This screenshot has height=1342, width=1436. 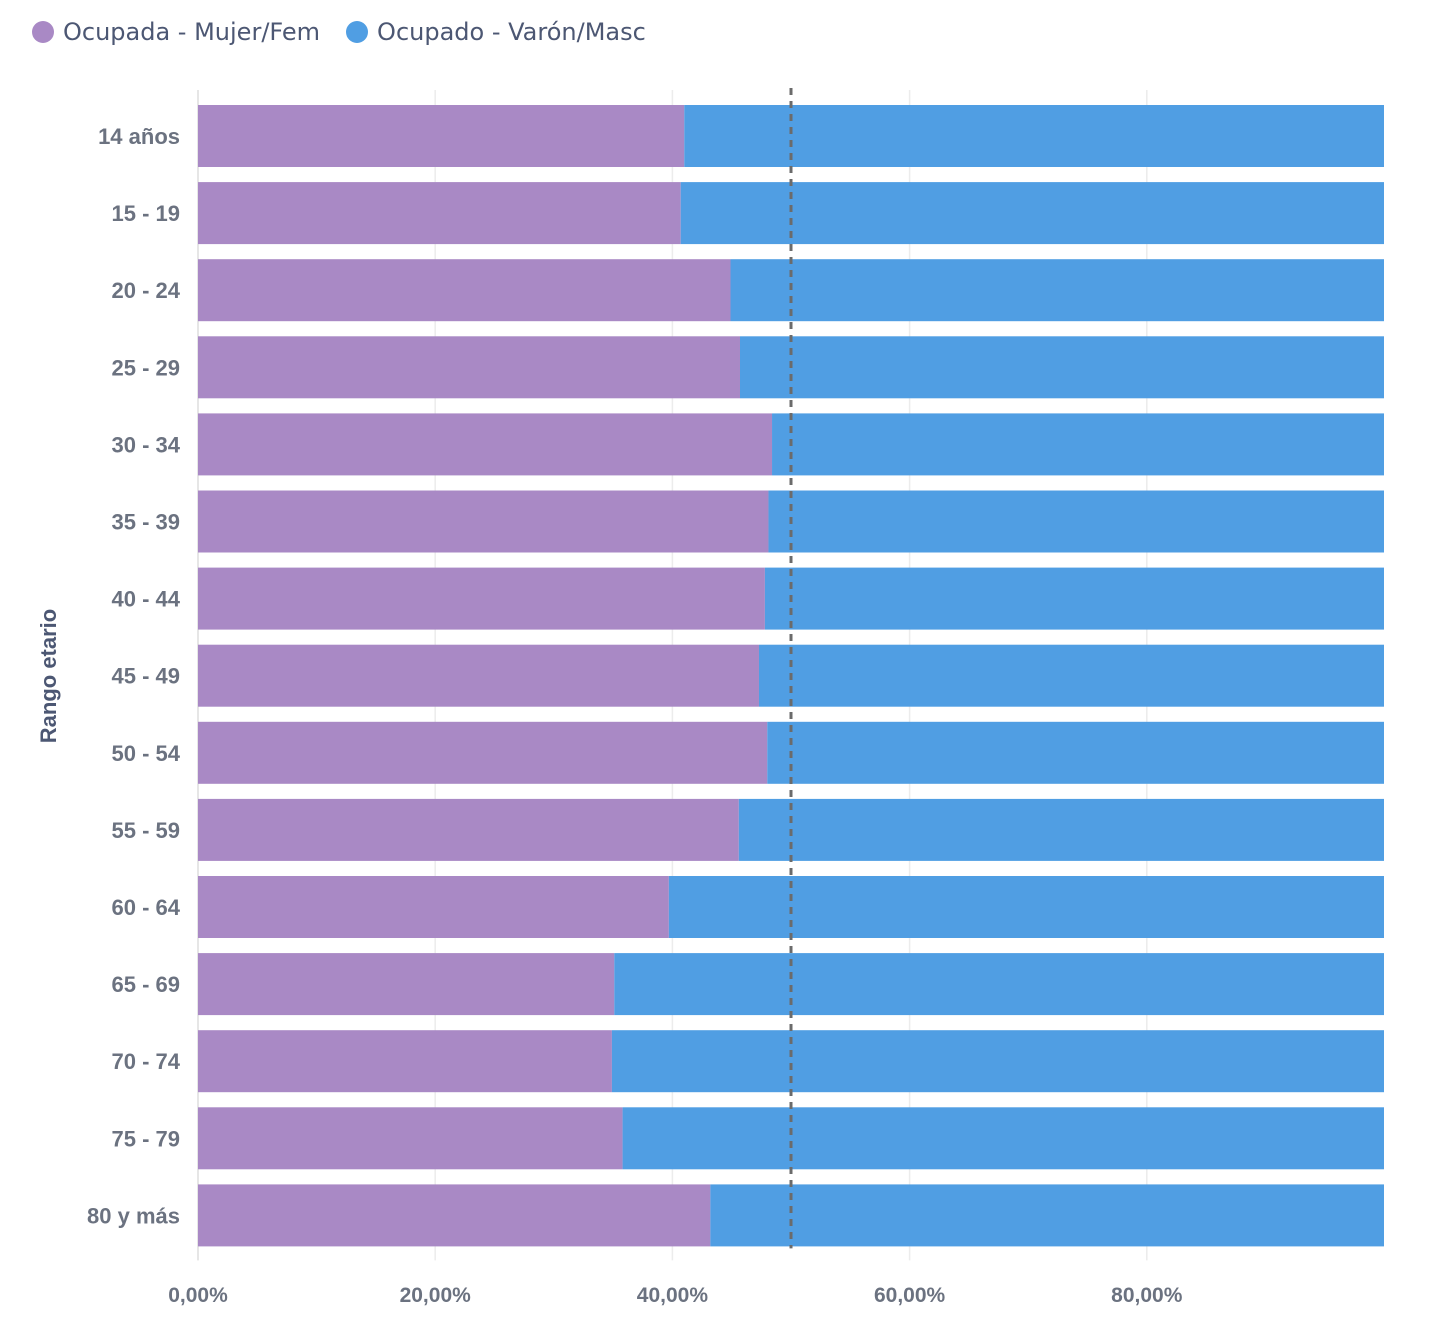 I want to click on x-tick-label: 80,00%, so click(x=1147, y=1295).